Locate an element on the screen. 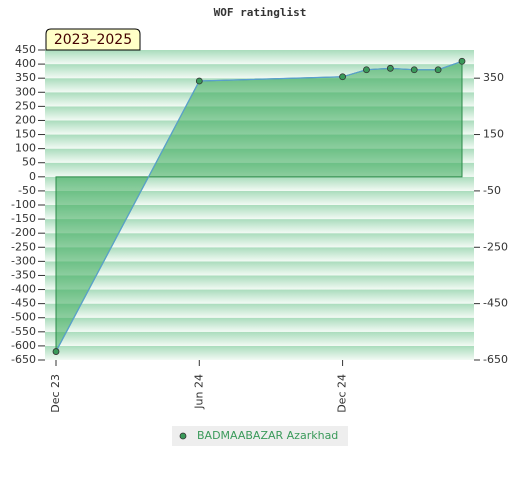  legend is located at coordinates (260, 436).